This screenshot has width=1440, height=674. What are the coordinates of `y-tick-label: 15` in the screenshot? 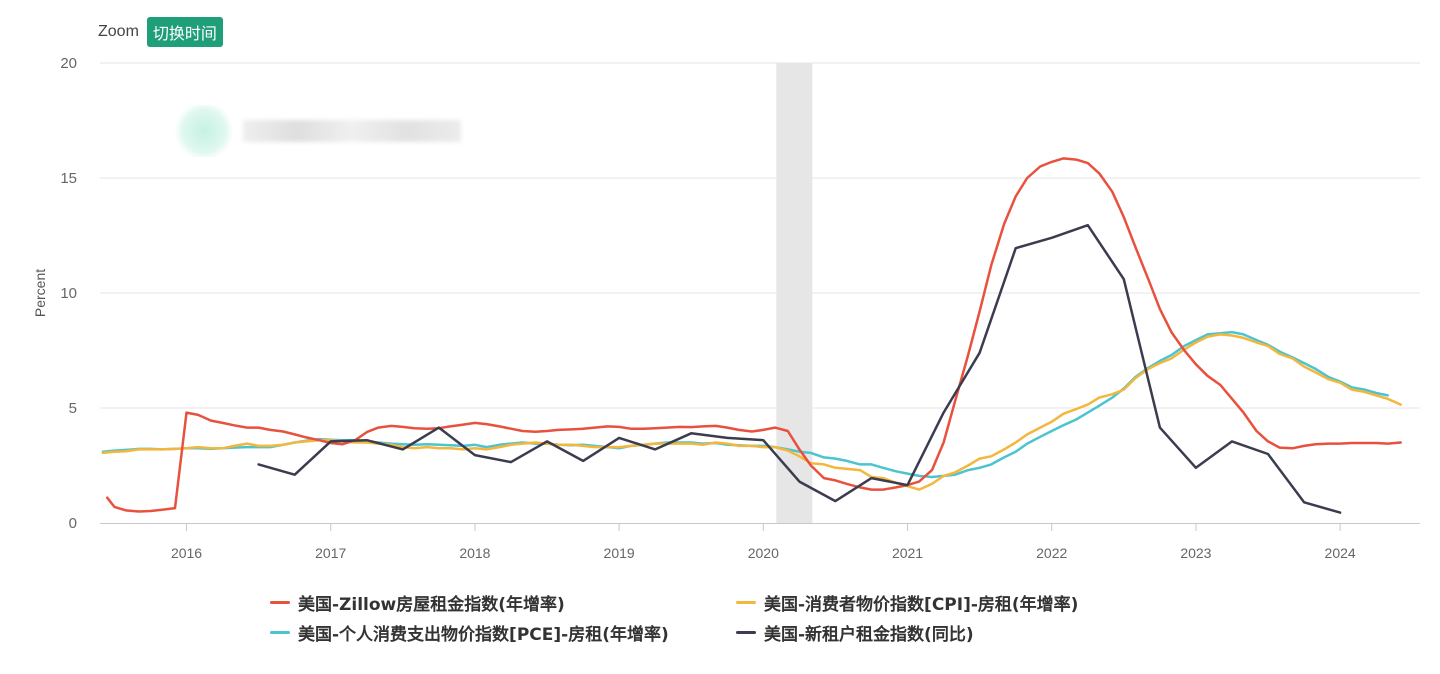 It's located at (68, 178).